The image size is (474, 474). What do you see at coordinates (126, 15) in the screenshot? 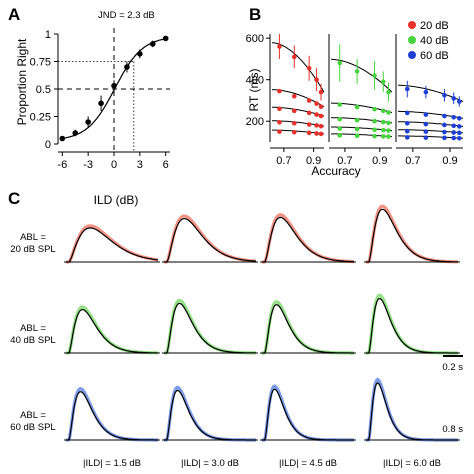
I see `jnd-annotation: JND = 2.3 dB` at bounding box center [126, 15].